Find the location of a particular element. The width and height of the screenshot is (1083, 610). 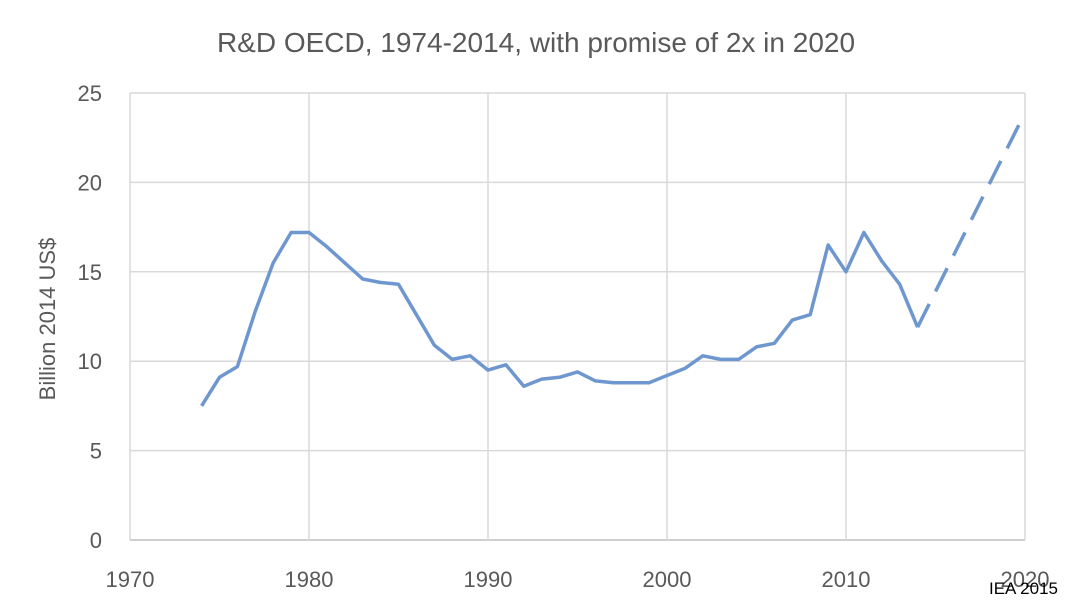

y-axis-ticks: 0 5 10 15 20 25 is located at coordinates (90, 317).